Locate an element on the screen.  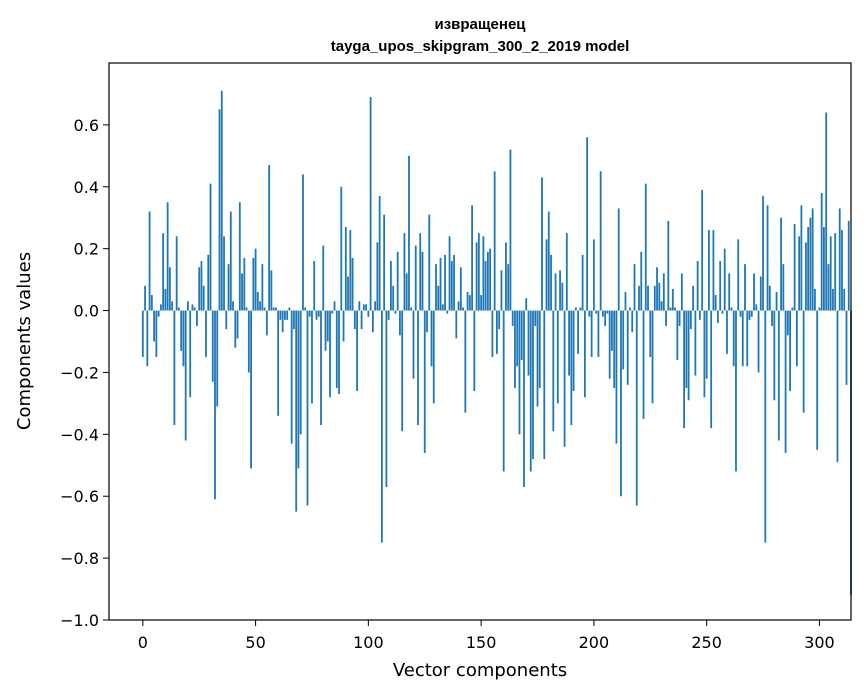
y-tick-label: 0.6 is located at coordinates (86, 125).